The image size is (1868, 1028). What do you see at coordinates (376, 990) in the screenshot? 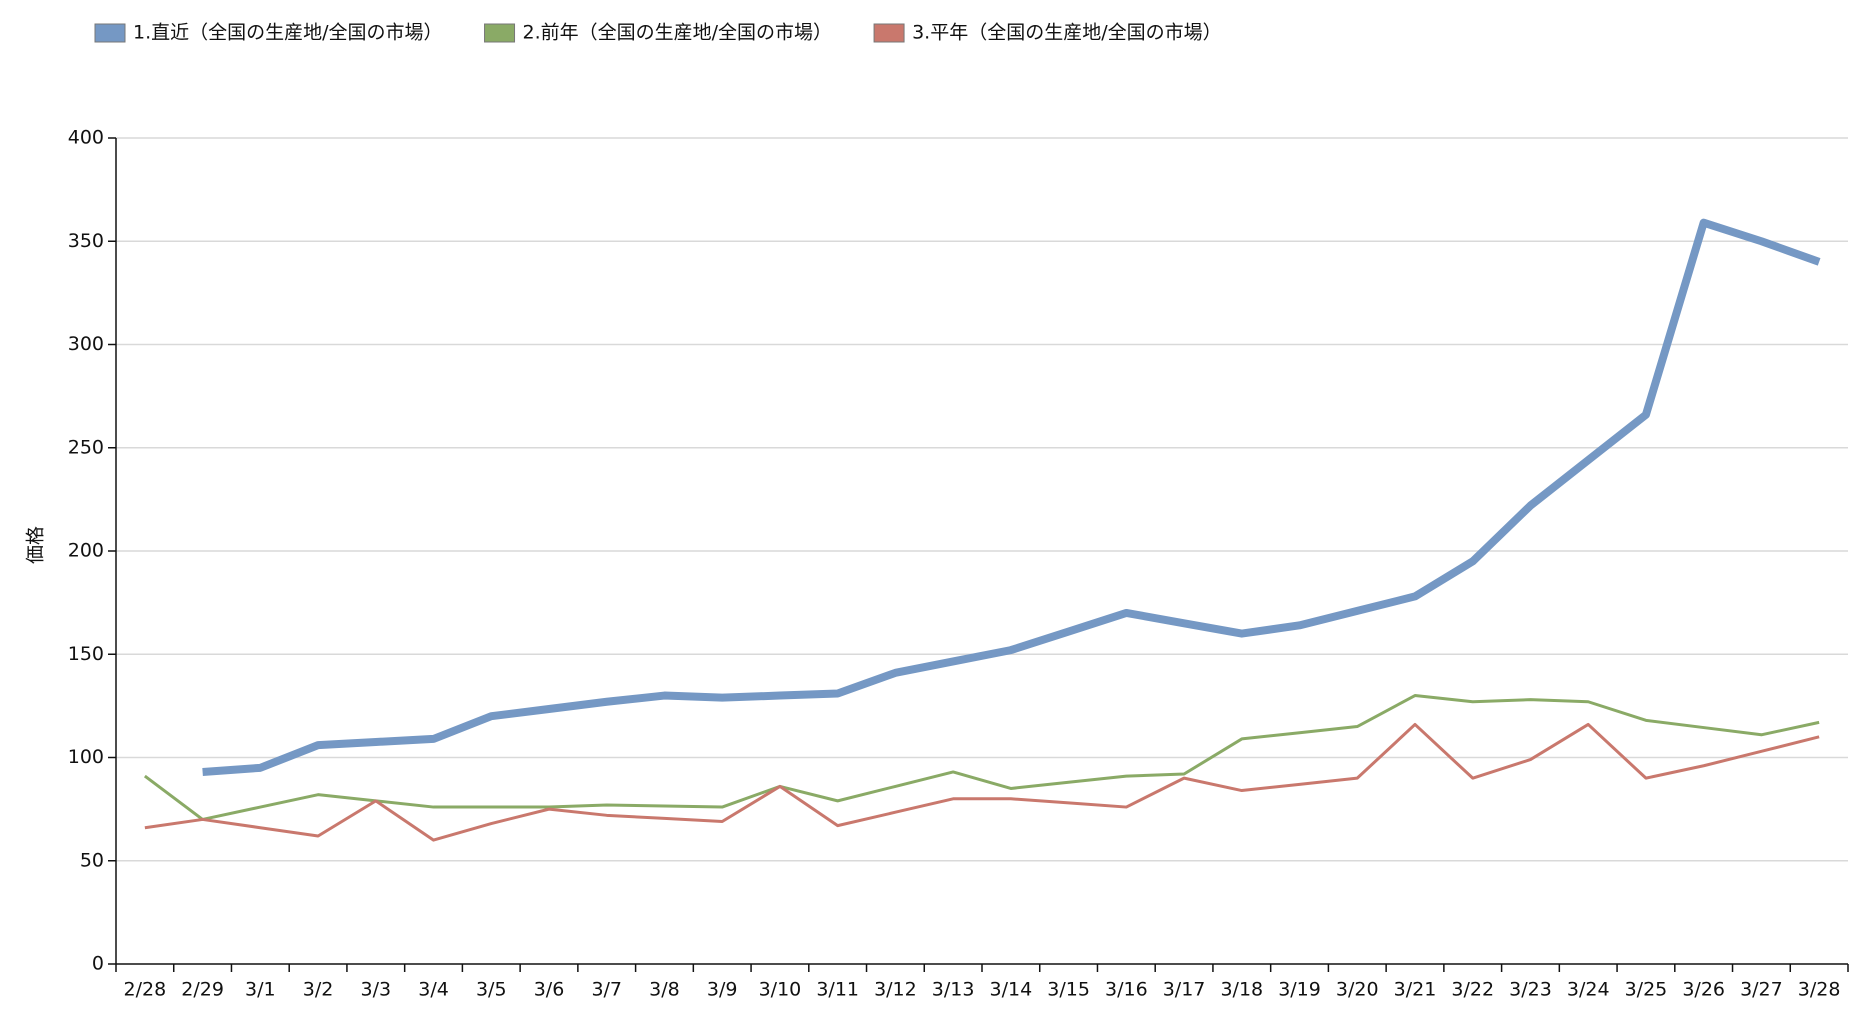
I see `x-tick-label: 3/3` at bounding box center [376, 990].